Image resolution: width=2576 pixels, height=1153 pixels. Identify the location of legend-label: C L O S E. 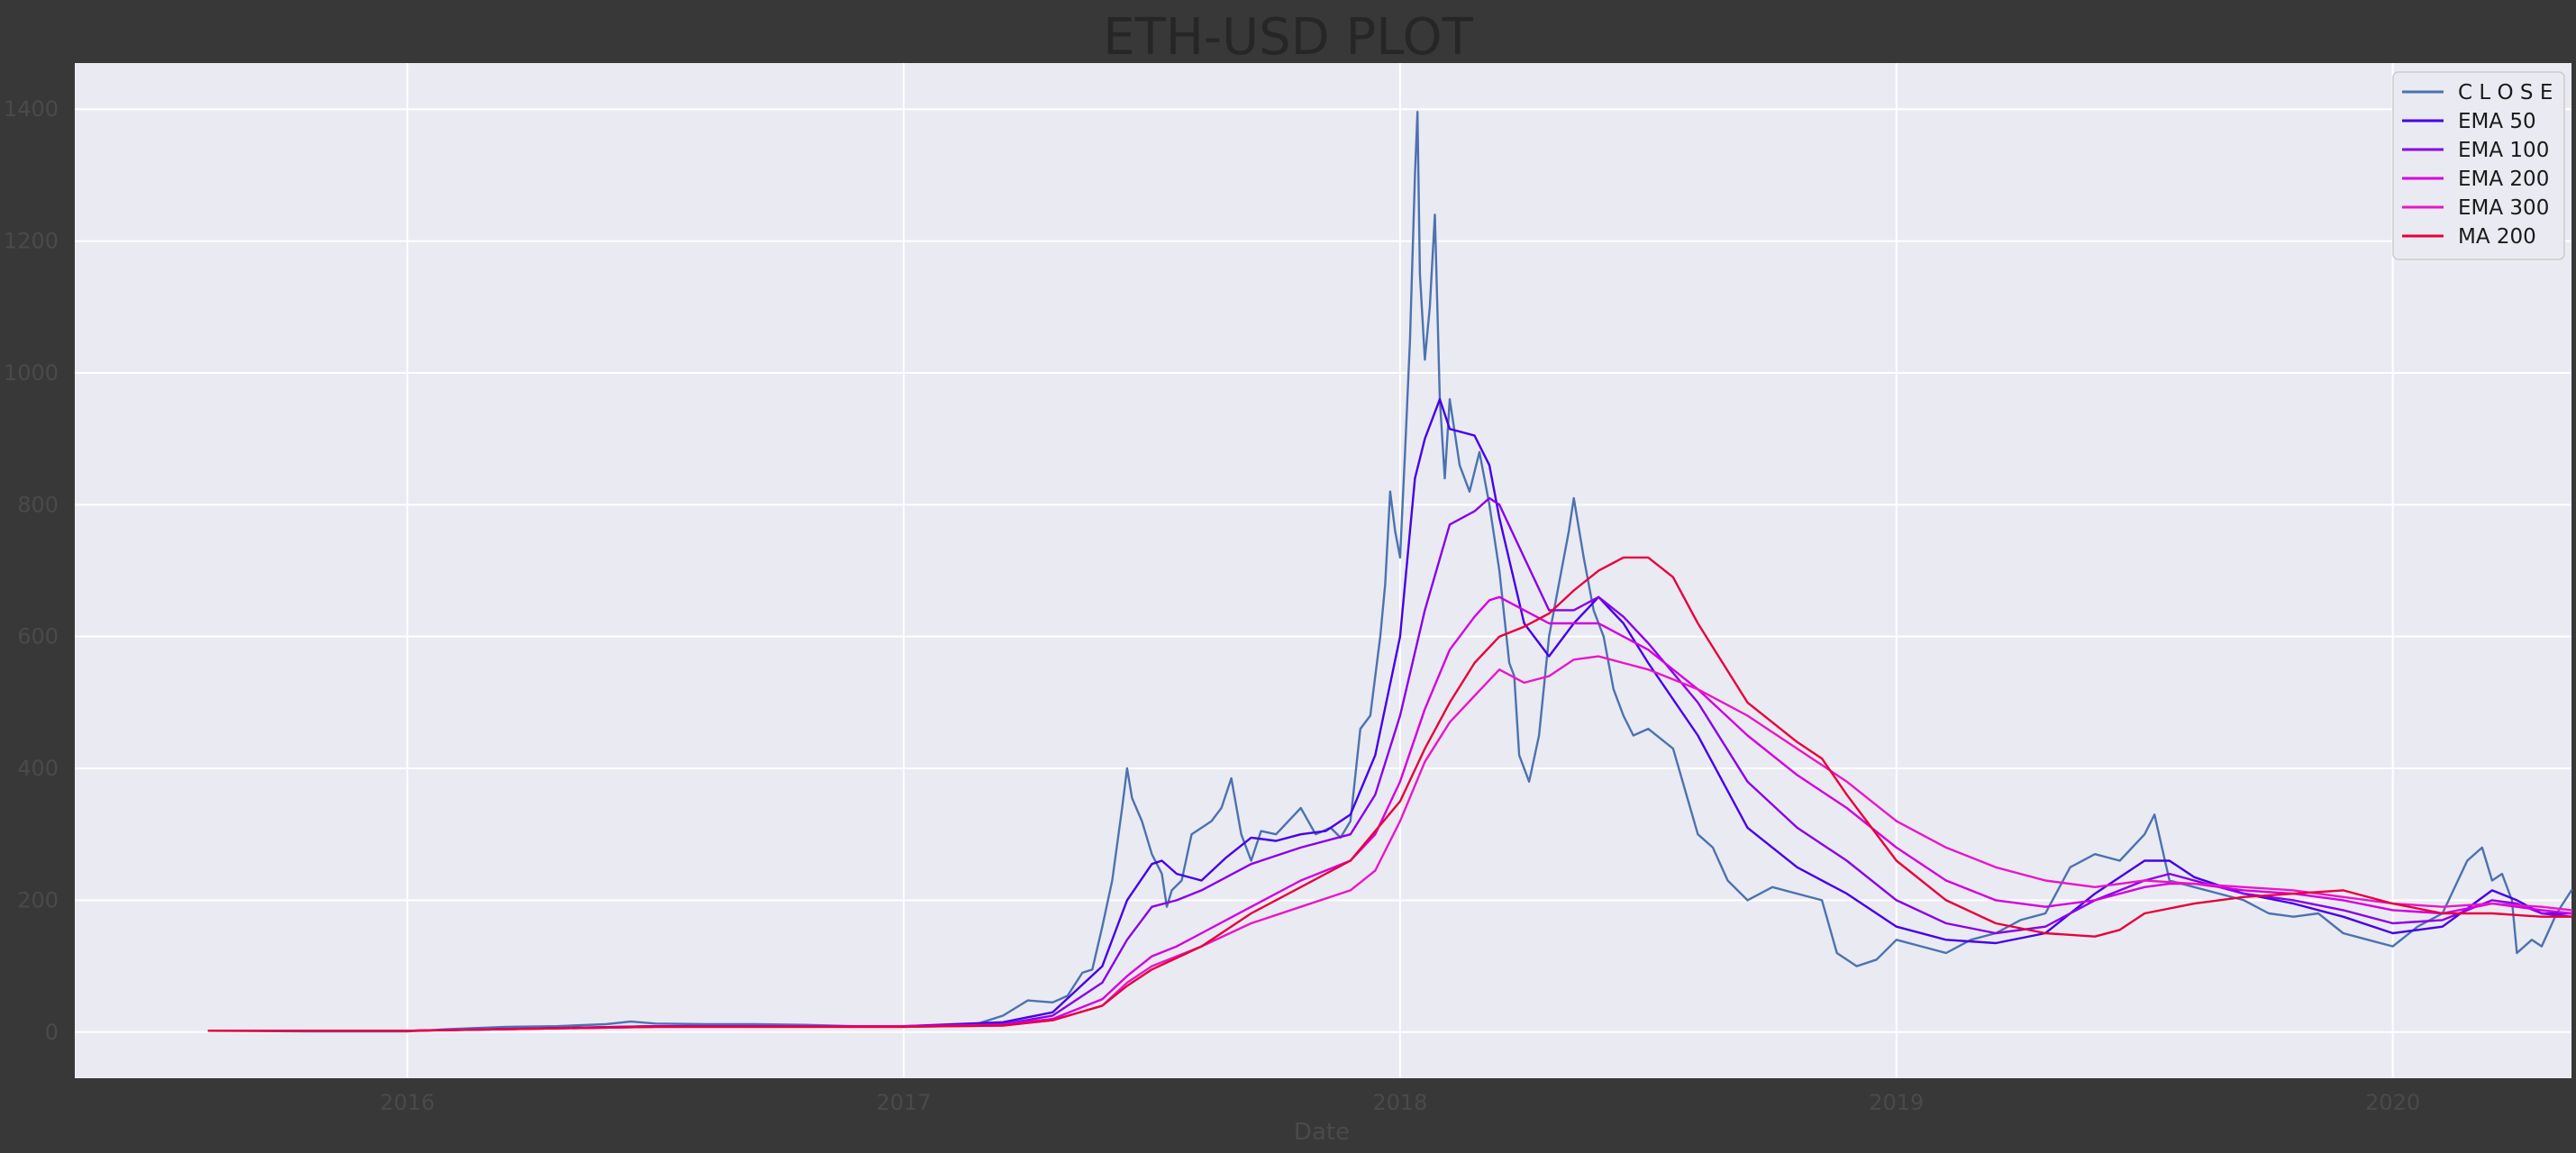
(2505, 92).